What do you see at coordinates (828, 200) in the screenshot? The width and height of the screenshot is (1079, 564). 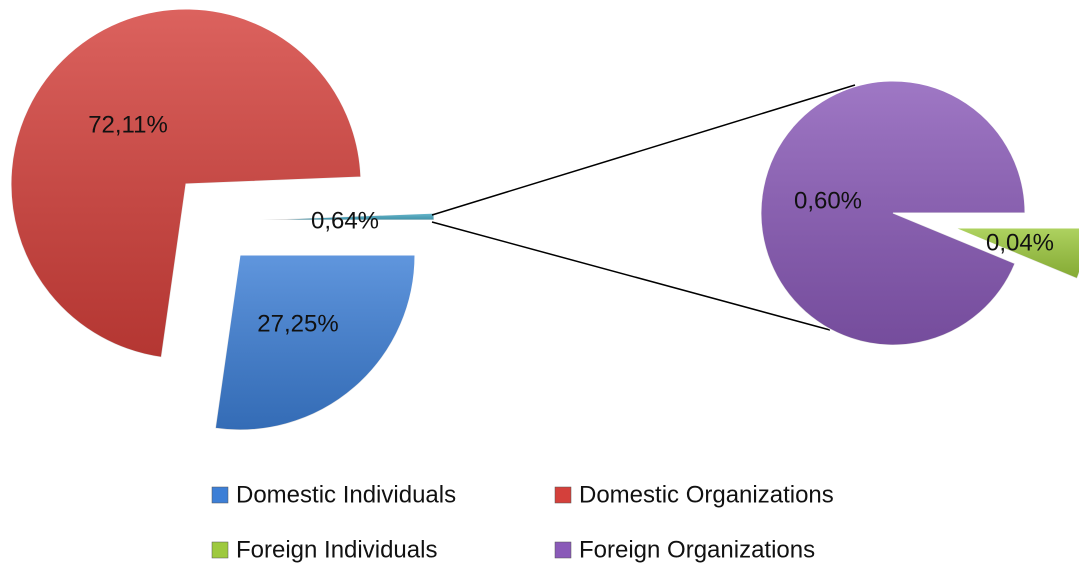 I see `data-label: 0,60%` at bounding box center [828, 200].